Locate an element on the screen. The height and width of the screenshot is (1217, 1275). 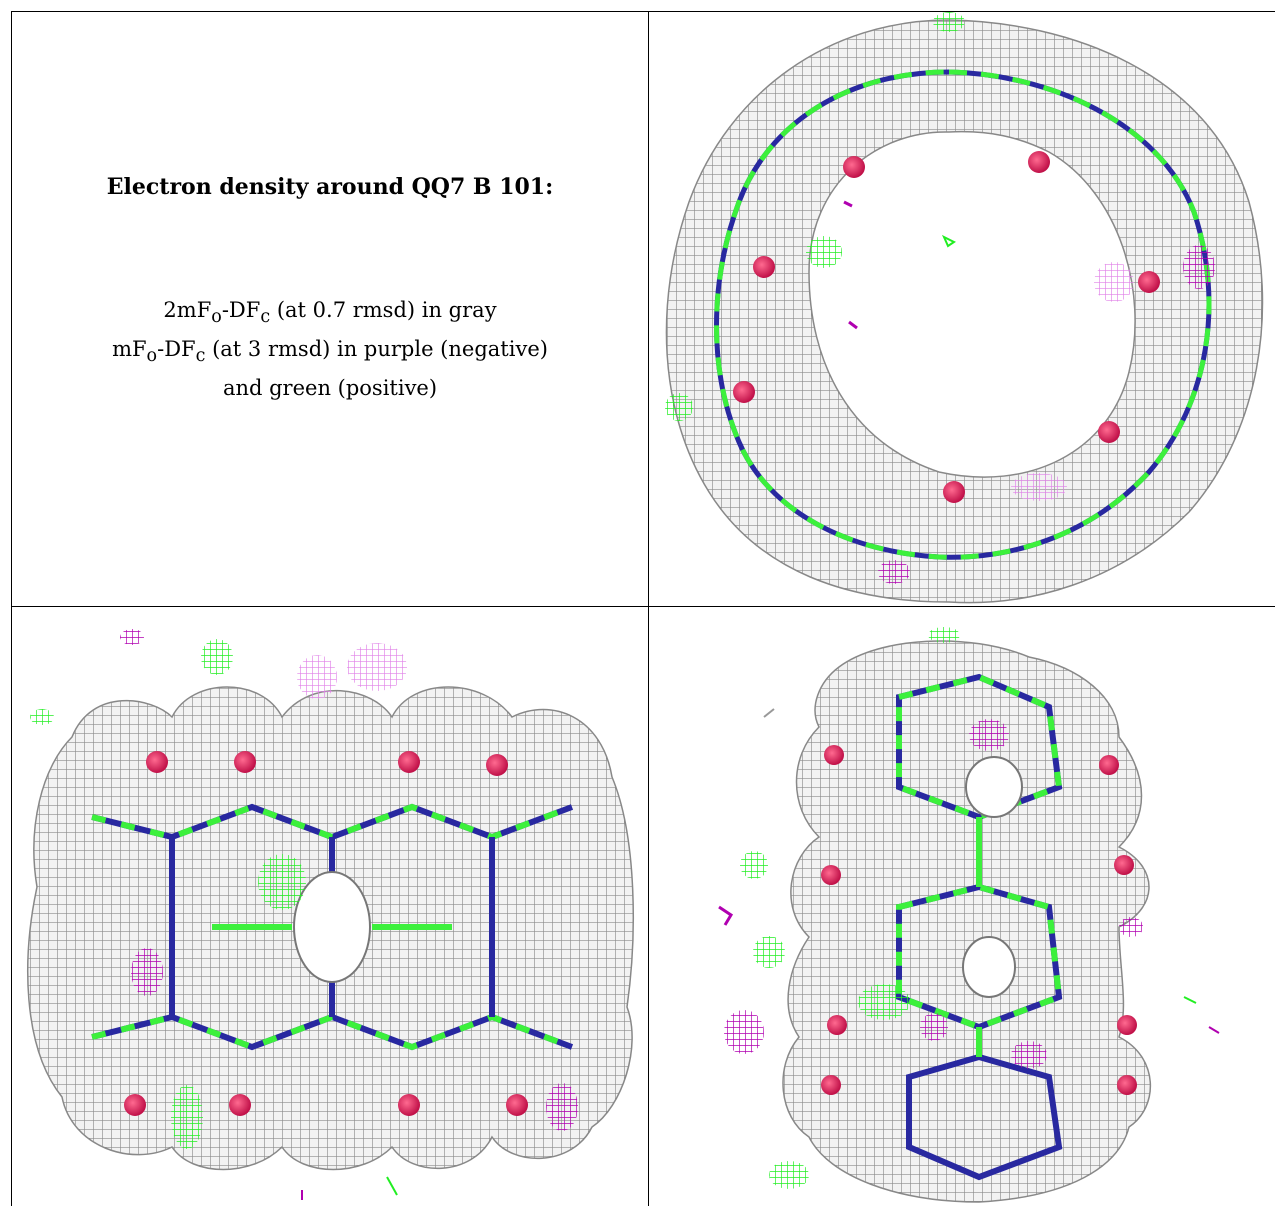
table-border-middle is located at coordinates (648, 608).